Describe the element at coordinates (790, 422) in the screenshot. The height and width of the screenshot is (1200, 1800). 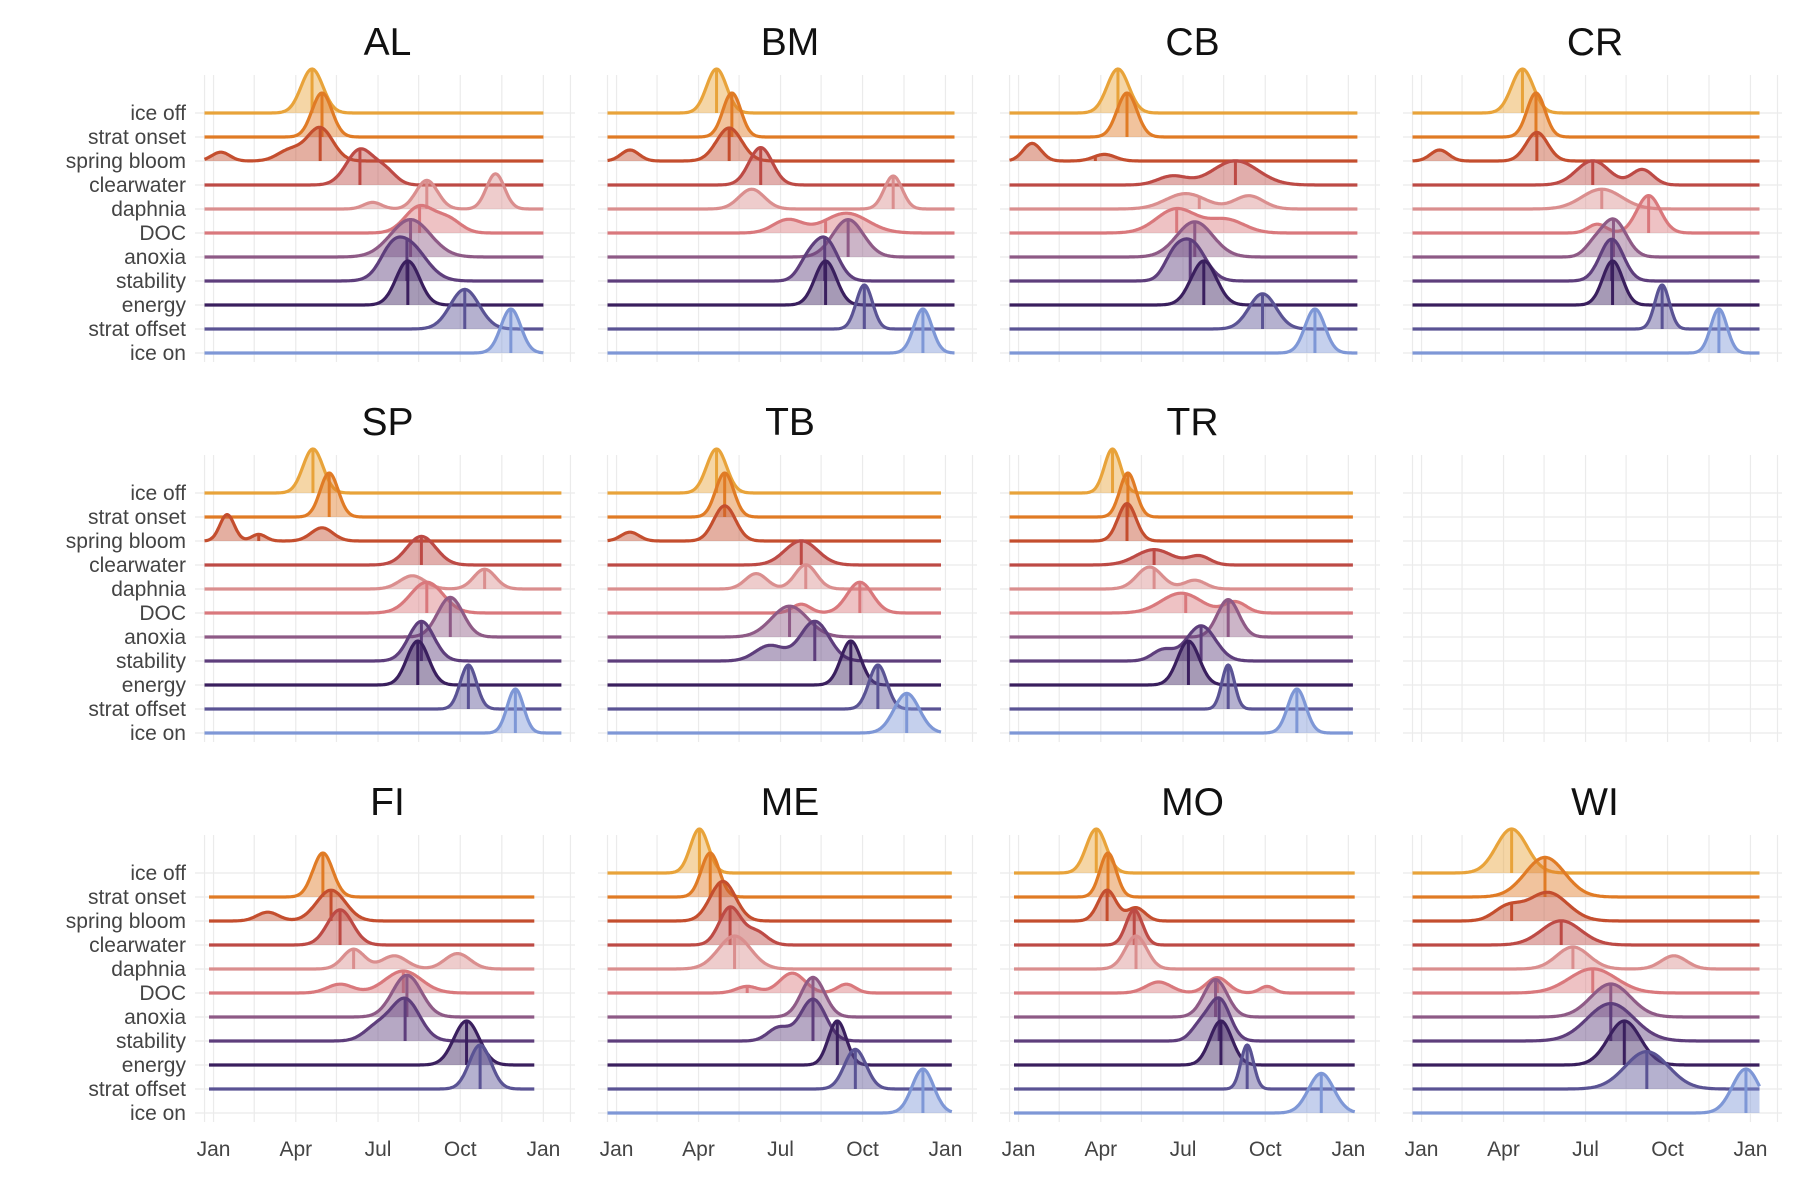
I see `panel-title: TB` at that location.